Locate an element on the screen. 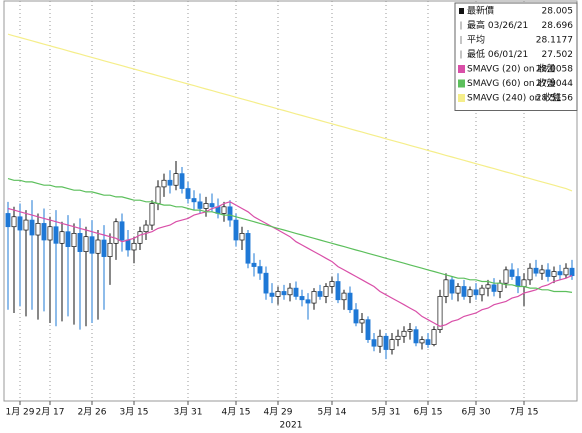 The height and width of the screenshot is (433, 582). legend-value: 28.0058 is located at coordinates (554, 70).